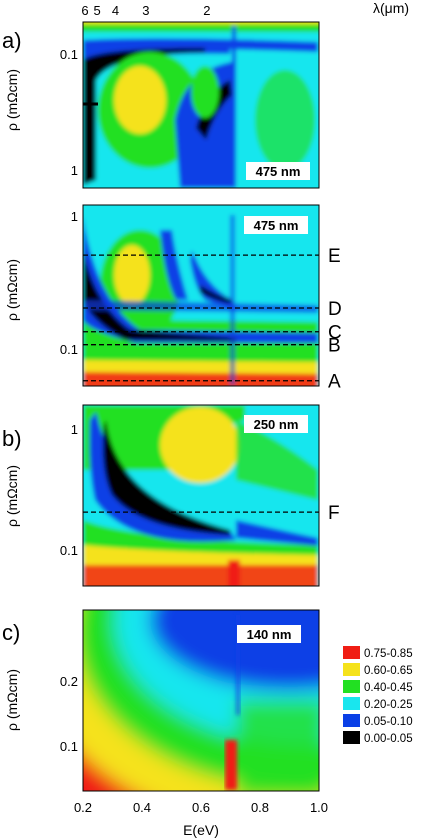 This screenshot has width=436, height=840. Describe the element at coordinates (115, 10) in the screenshot. I see `top-tick-label-2: 4` at that location.